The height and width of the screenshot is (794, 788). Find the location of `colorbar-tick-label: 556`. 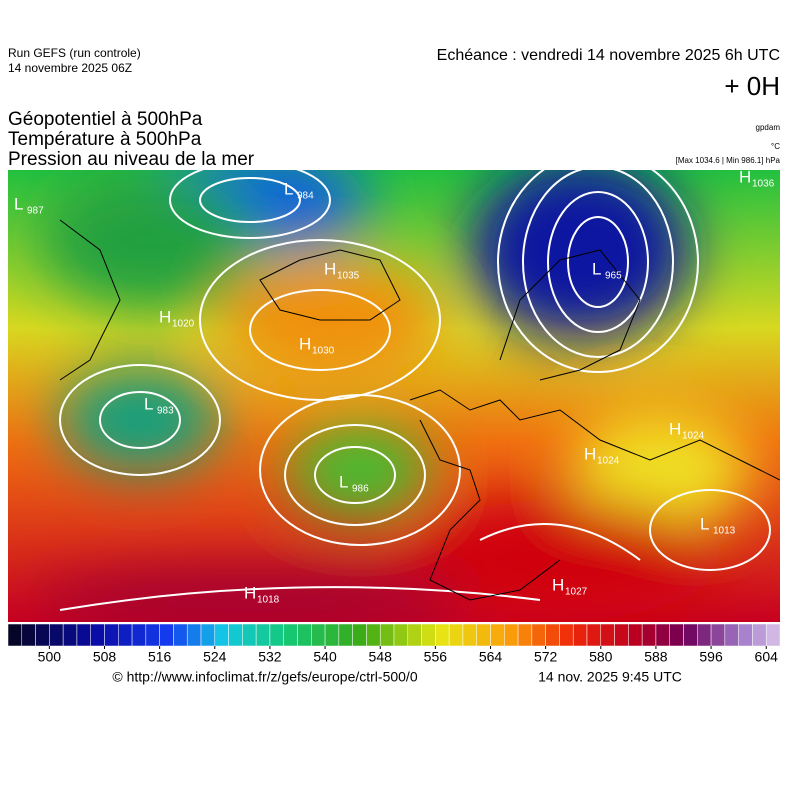

colorbar-tick-label: 556 is located at coordinates (436, 657).